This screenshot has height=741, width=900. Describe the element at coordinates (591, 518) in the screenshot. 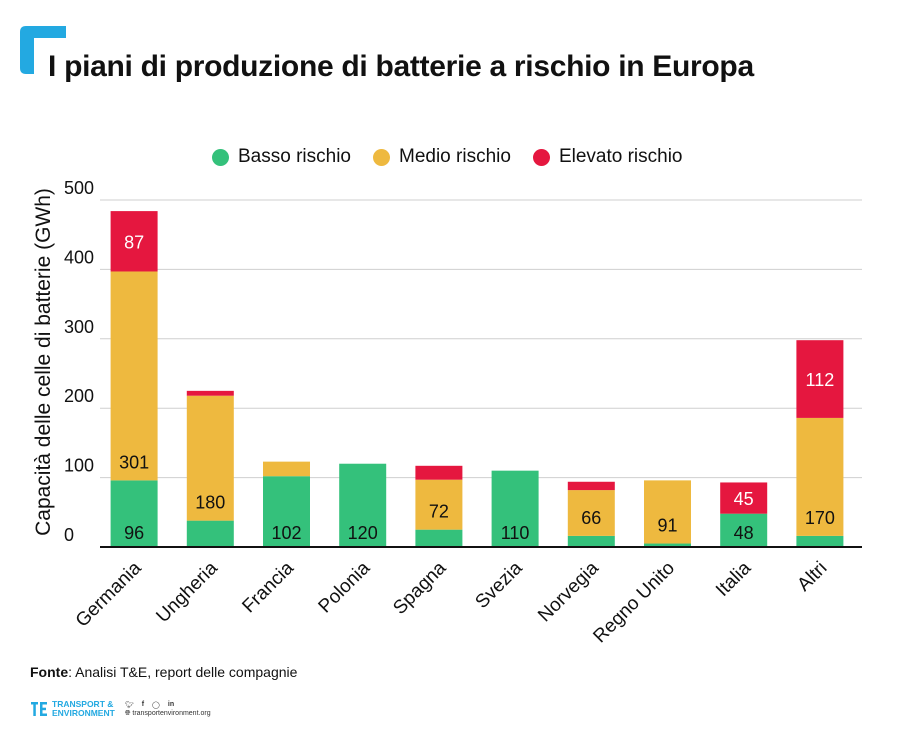

I see `bar-value-label: 66` at that location.